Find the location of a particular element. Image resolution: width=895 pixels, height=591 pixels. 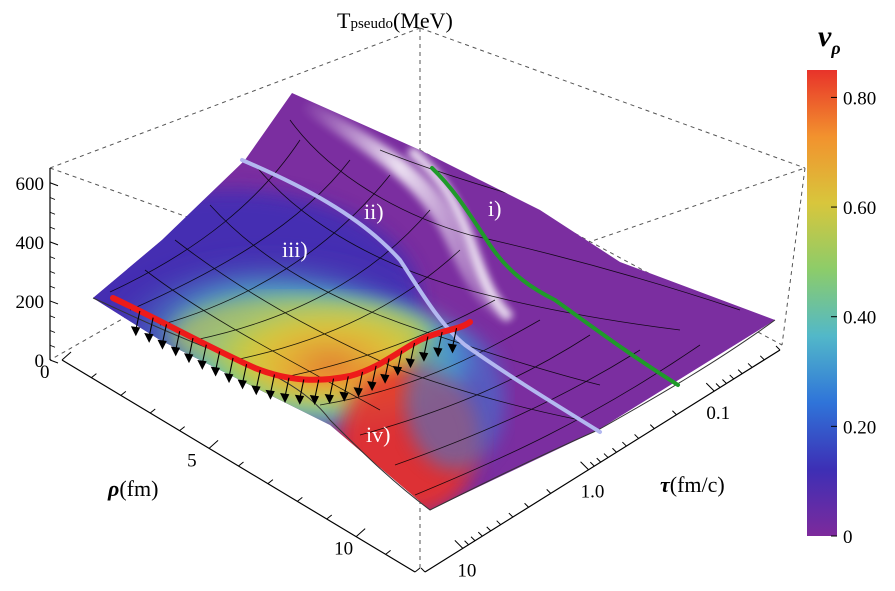

z-axis-title: Tpseudo(MeV) is located at coordinates (395, 20).